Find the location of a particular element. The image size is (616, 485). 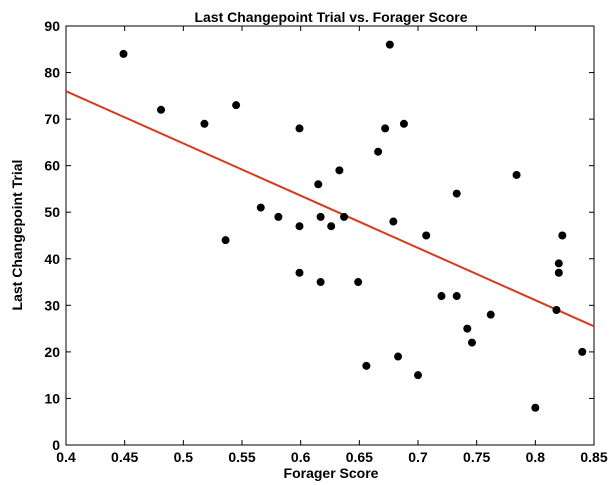

y-tick-label: 50 is located at coordinates (52, 212).